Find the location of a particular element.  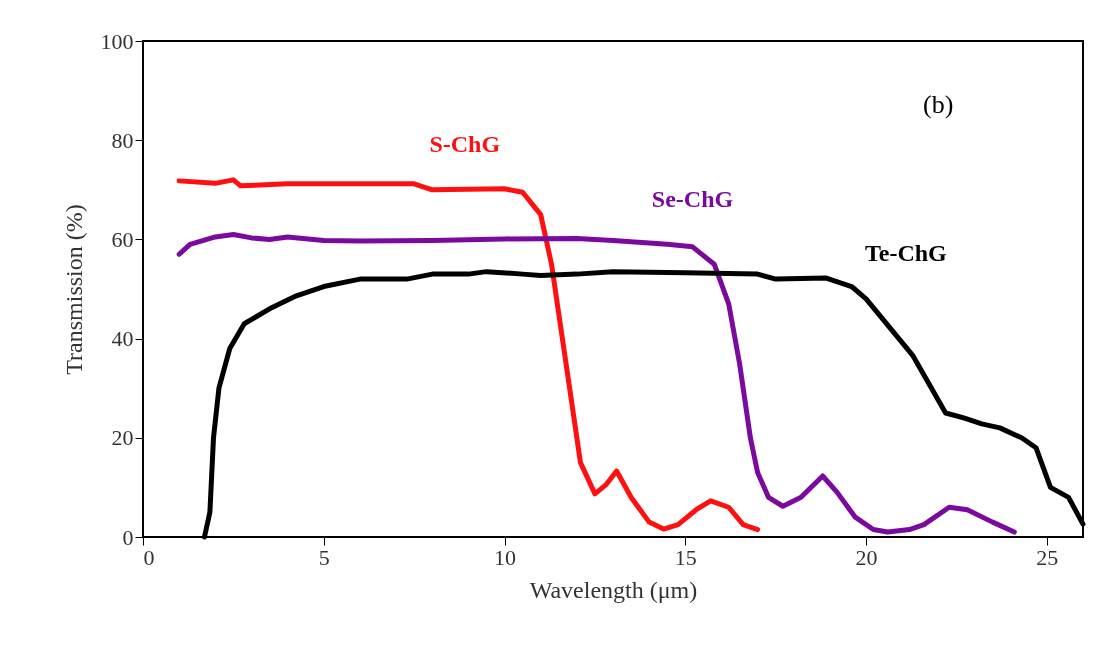

series-label: Se-ChG is located at coordinates (692, 198).